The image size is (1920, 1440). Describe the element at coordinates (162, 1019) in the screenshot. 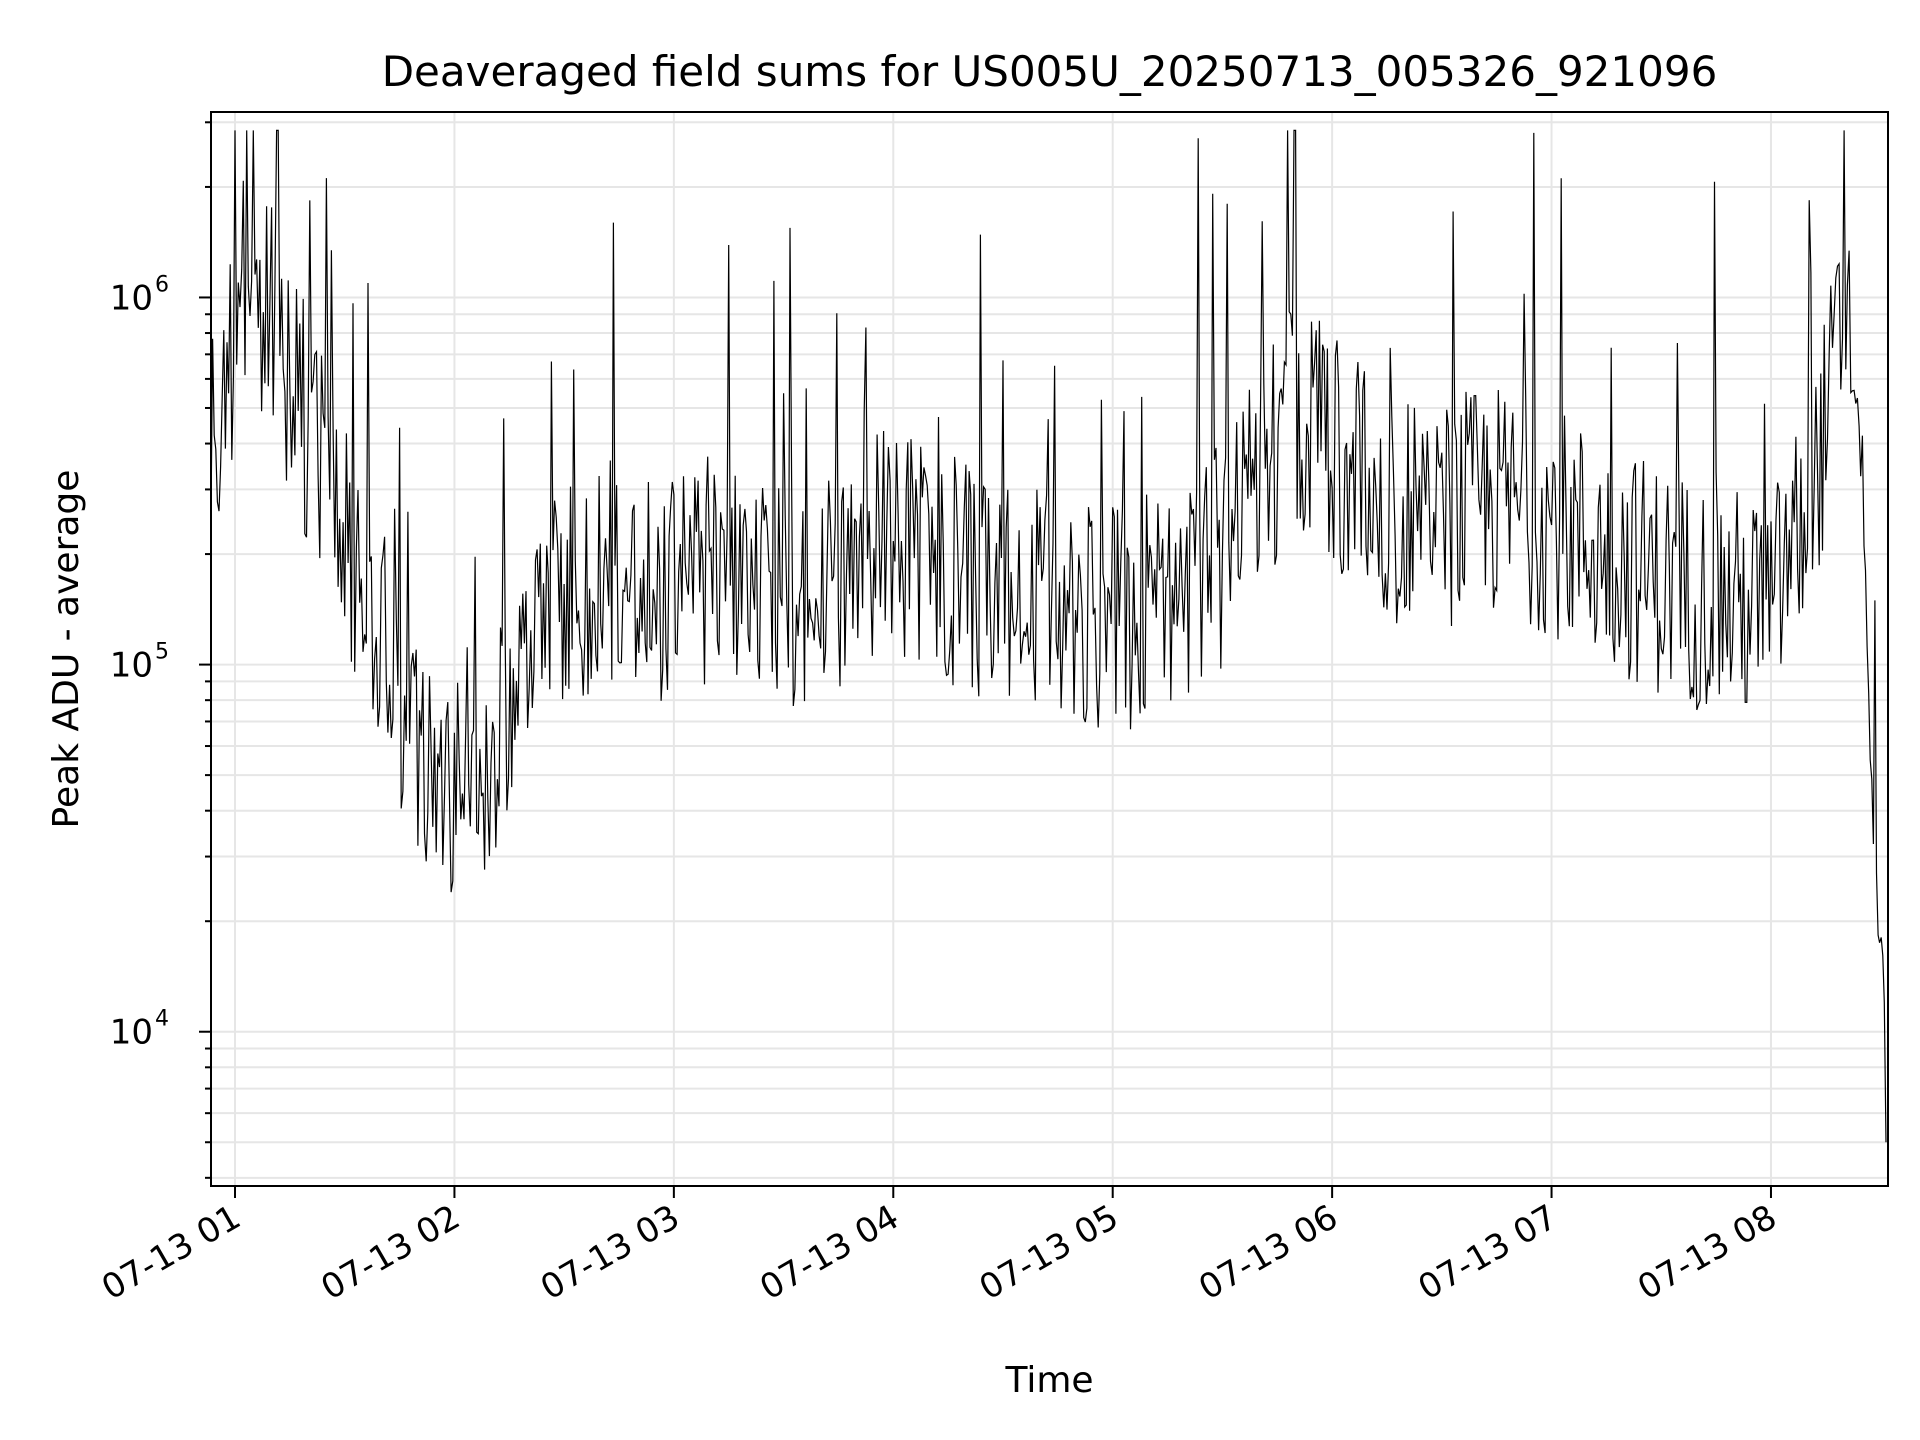

I see `y-tick-exponent: 4` at that location.